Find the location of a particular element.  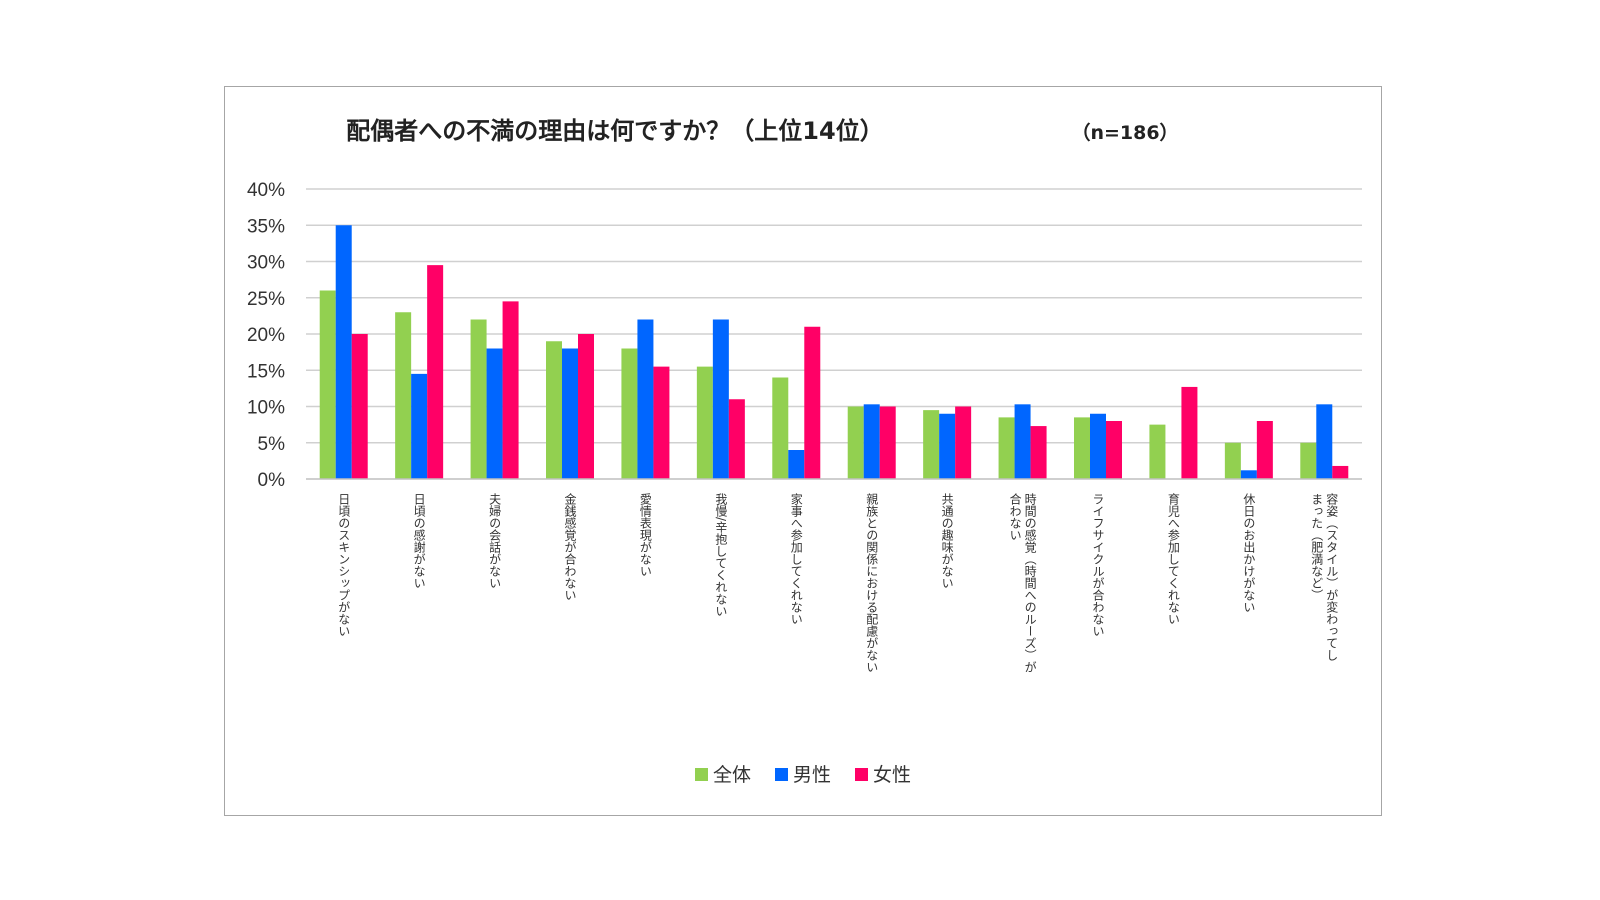

category-label: 親族との関係における配慮がない is located at coordinates (872, 583).